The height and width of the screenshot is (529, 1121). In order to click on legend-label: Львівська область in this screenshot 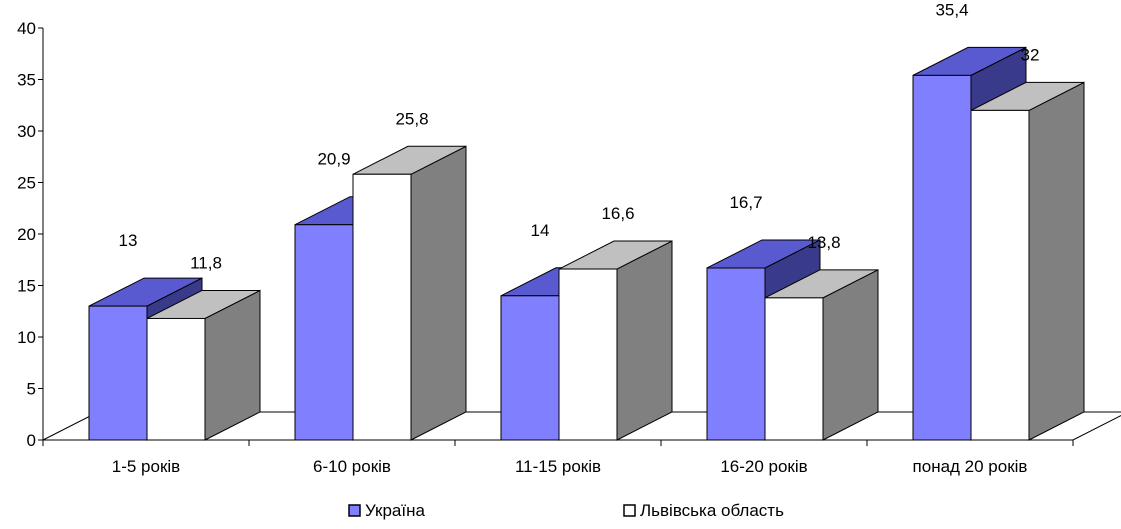, I will do `click(712, 510)`.